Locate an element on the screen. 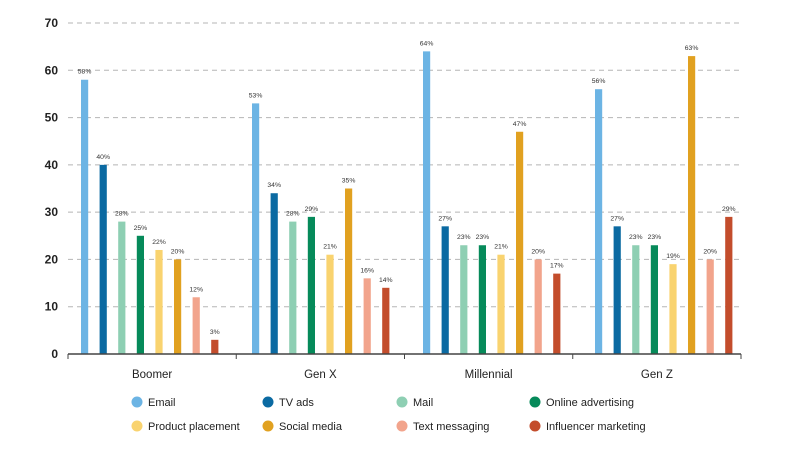  bar-gen-z-social-media is located at coordinates (692, 205).